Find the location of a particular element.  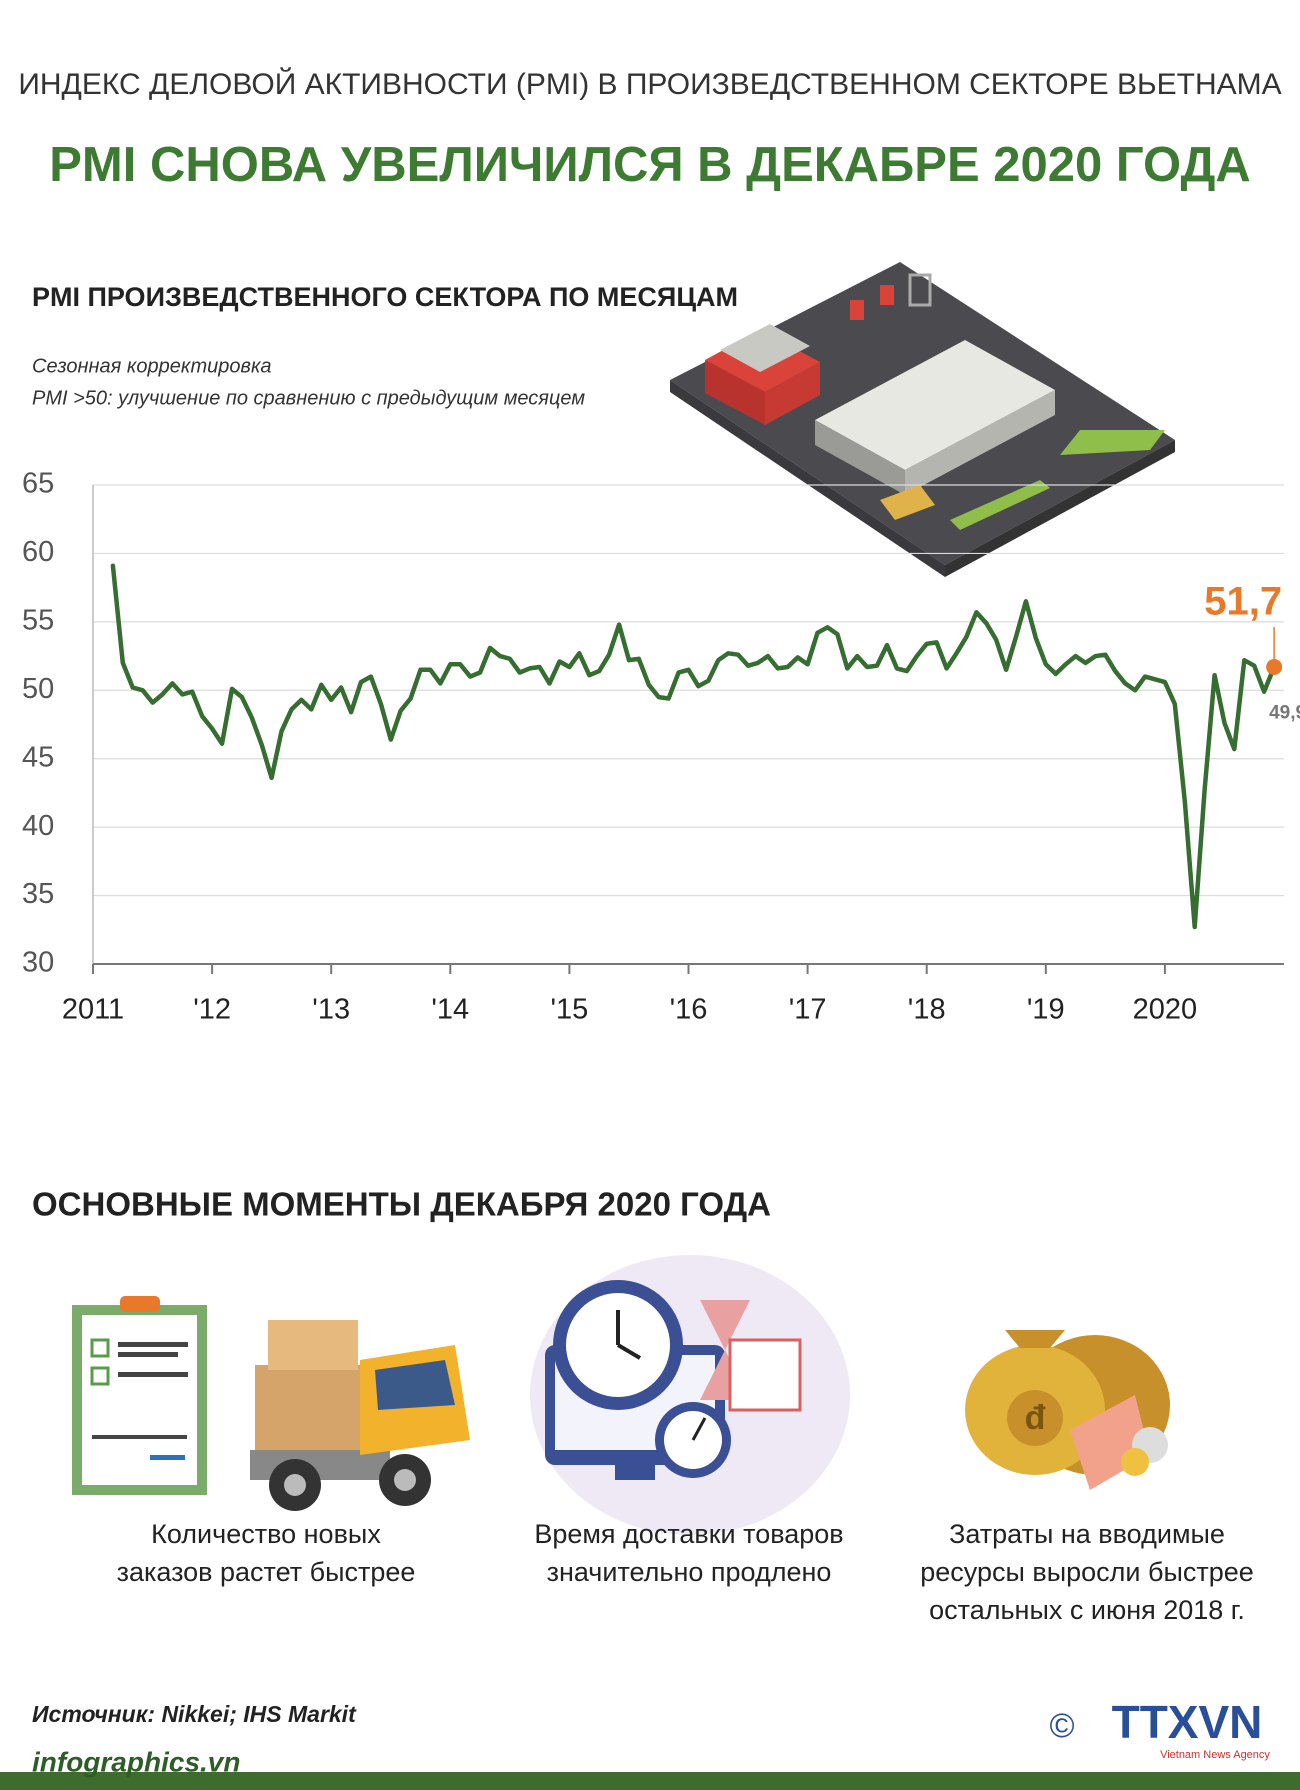

value-label: 49,9 is located at coordinates (1284, 713).